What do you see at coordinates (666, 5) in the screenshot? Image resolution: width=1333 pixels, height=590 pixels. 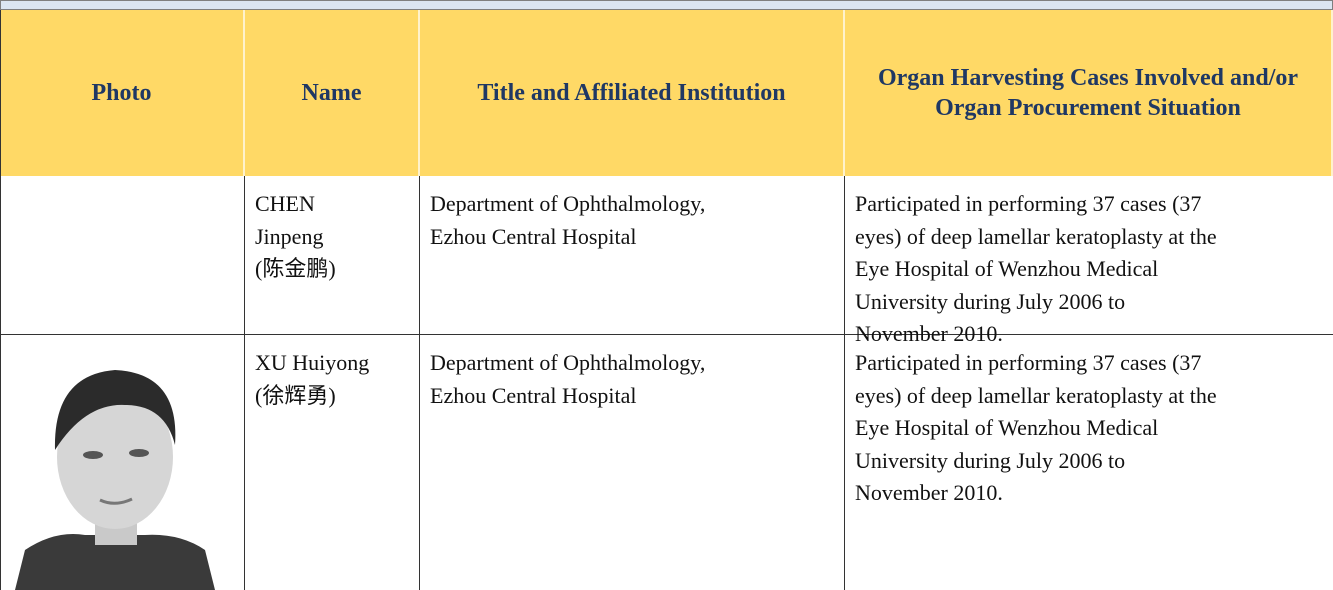 I see `top-band` at bounding box center [666, 5].